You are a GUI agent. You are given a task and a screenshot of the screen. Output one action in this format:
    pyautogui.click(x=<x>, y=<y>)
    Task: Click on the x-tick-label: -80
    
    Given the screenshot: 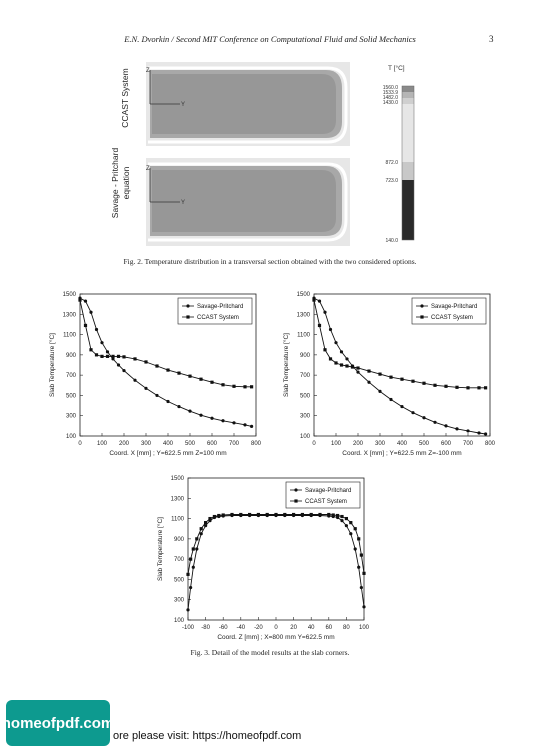 What is the action you would take?
    pyautogui.click(x=205, y=628)
    